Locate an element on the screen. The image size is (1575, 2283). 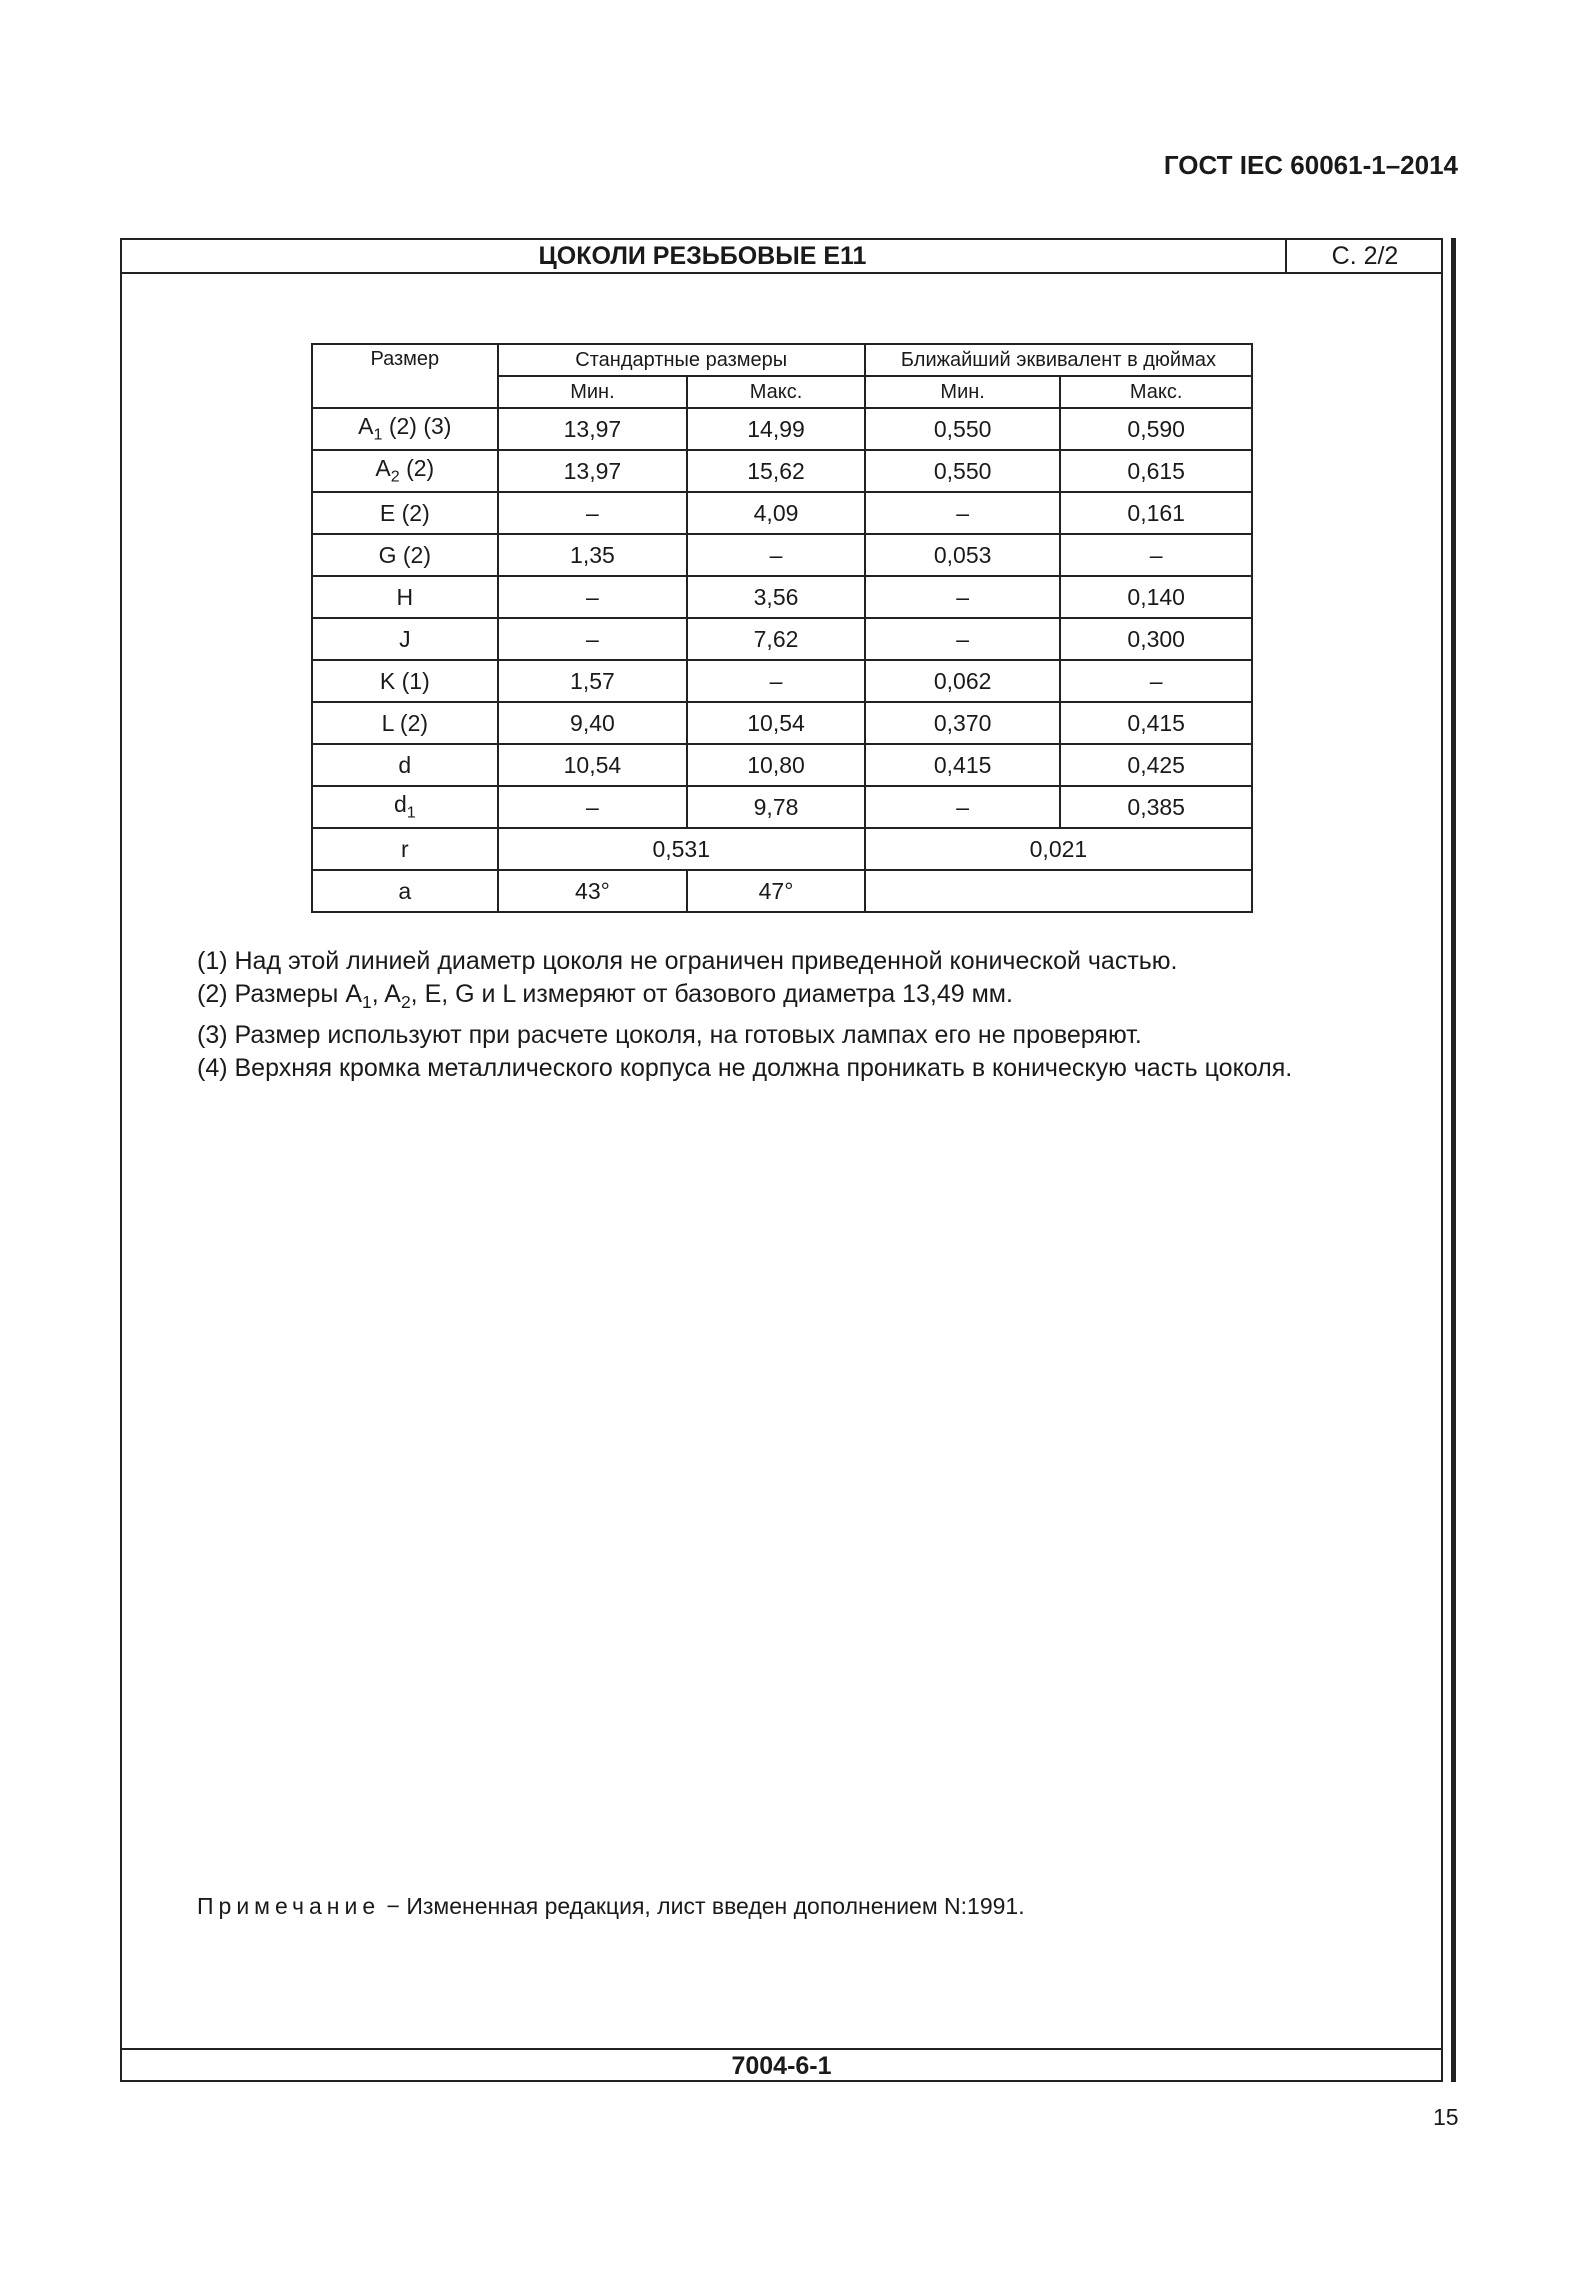
table-cell: 9,40 is located at coordinates (592, 723).